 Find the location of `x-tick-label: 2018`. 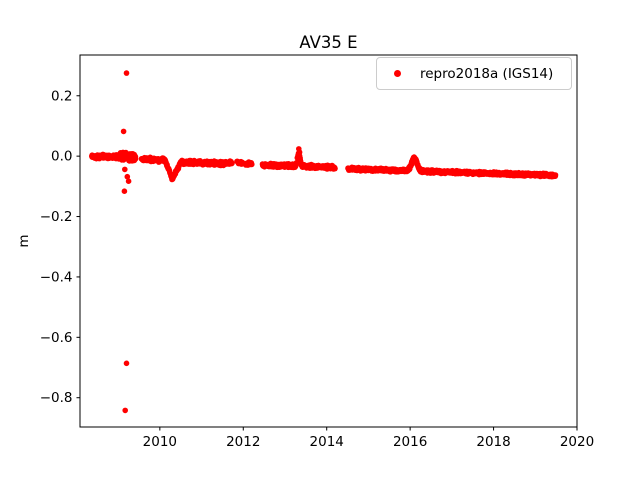

x-tick-label: 2018 is located at coordinates (493, 442).